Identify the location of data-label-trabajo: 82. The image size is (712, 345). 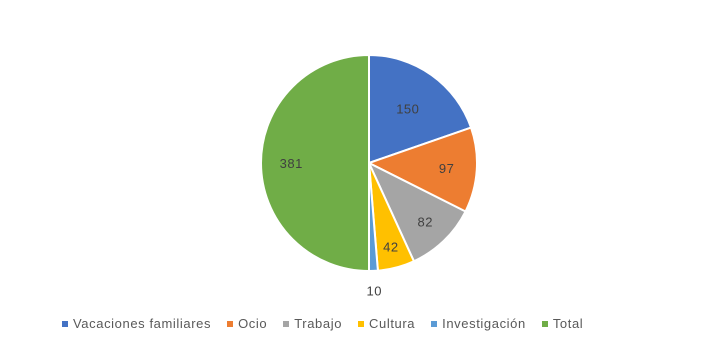
(424, 221).